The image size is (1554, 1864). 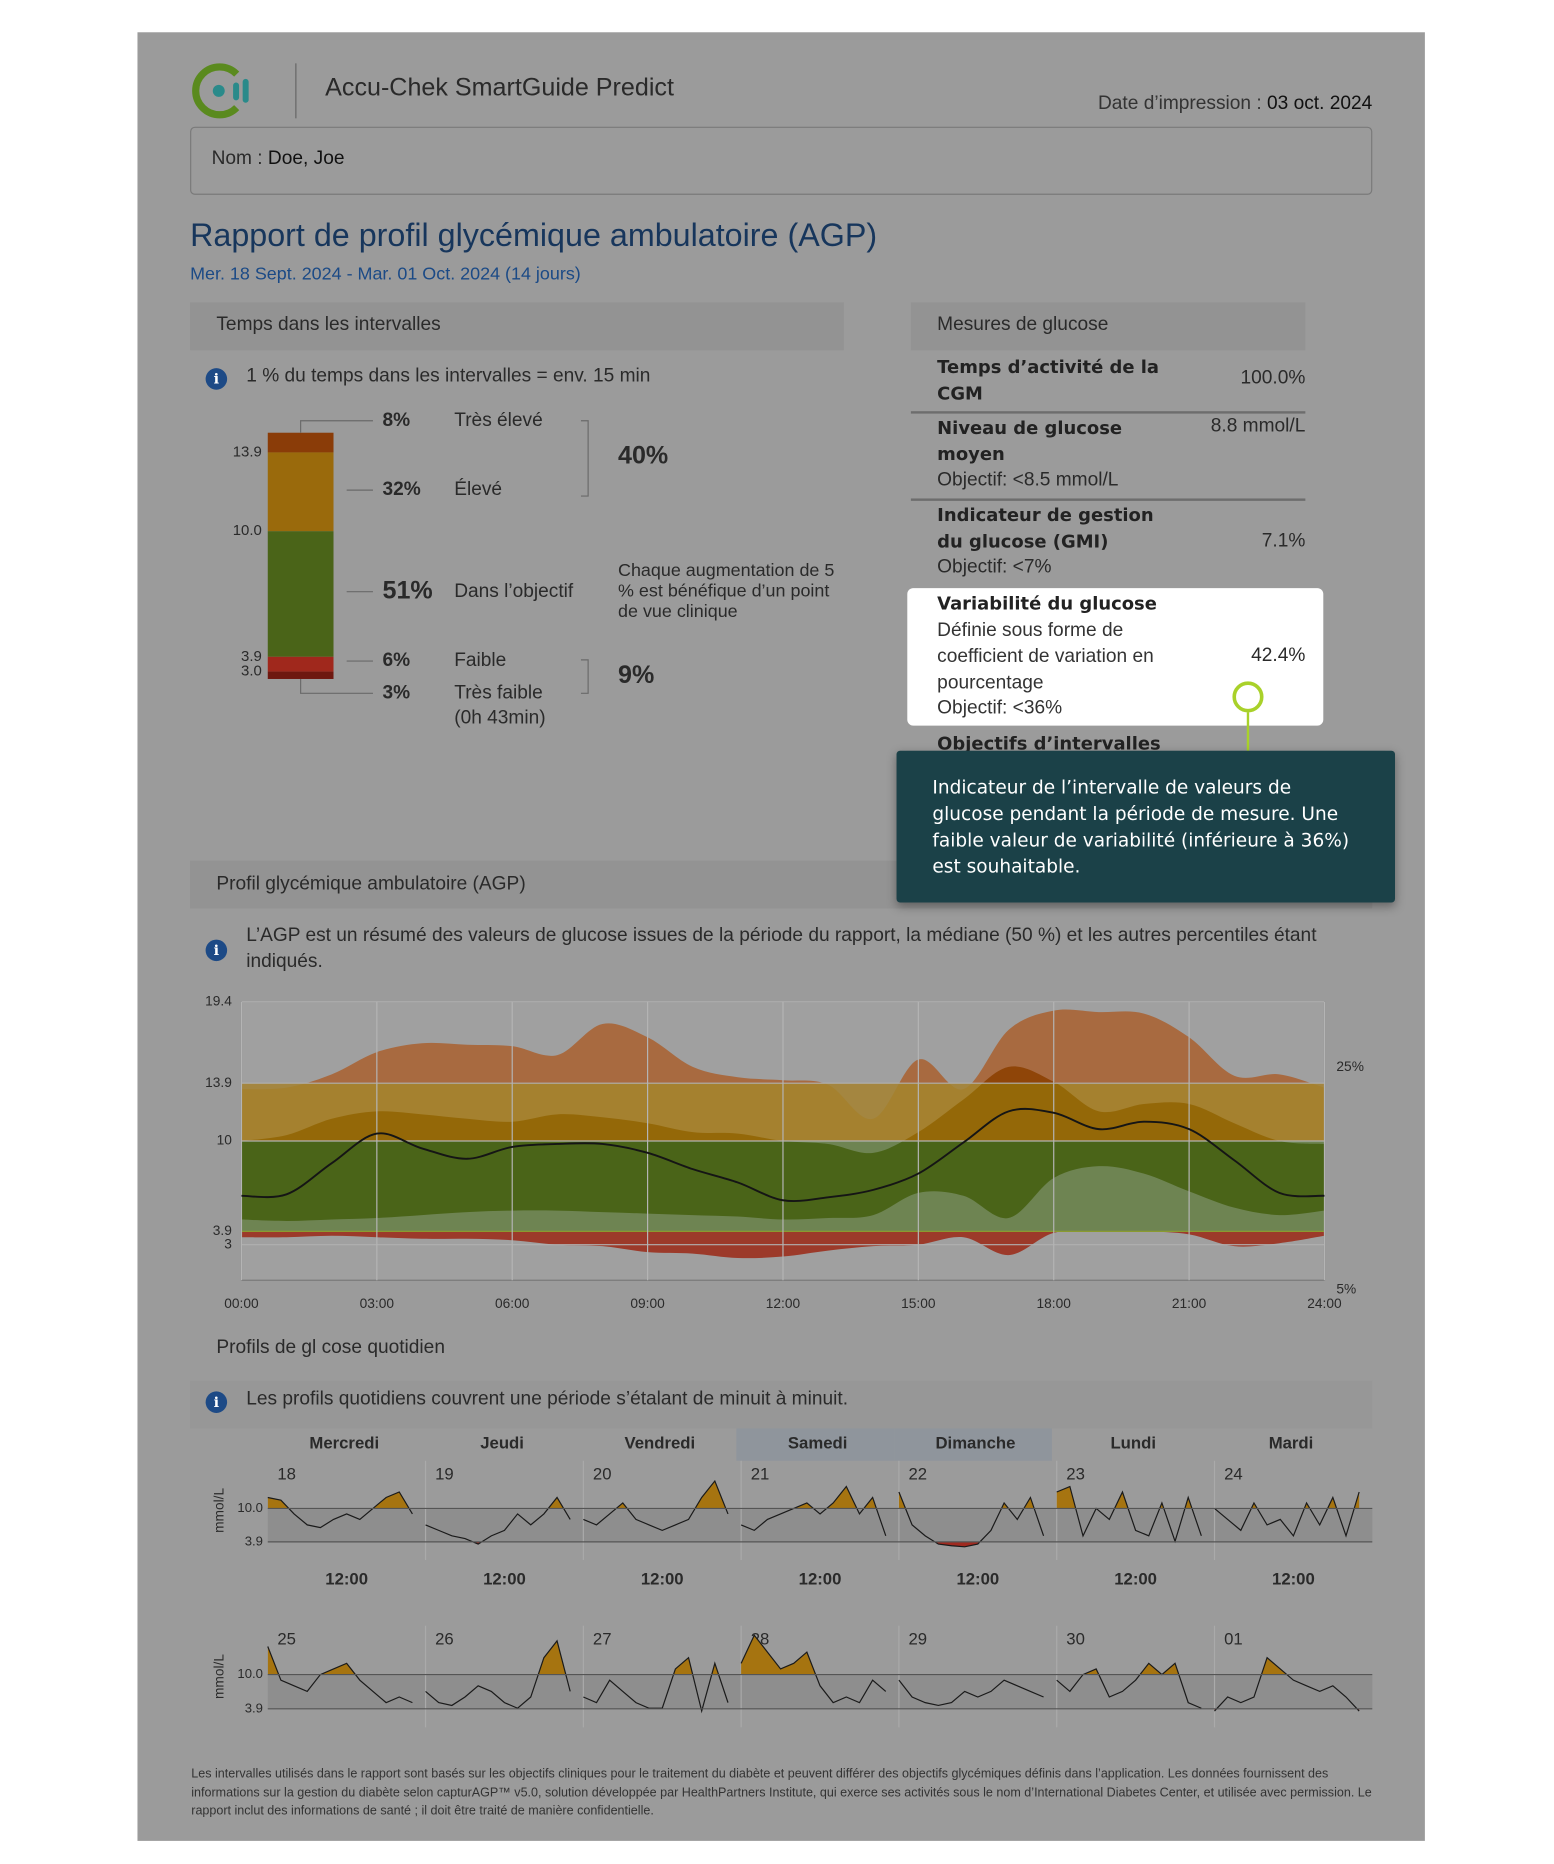 What do you see at coordinates (444, 1474) in the screenshot?
I see `day-label: 19` at bounding box center [444, 1474].